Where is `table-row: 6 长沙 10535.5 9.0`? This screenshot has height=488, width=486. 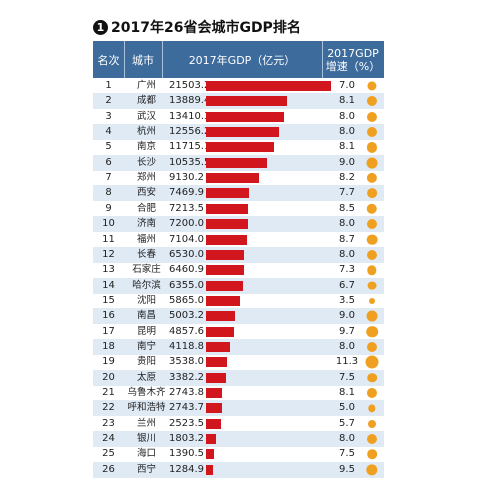
table-row: 6 长沙 10535.5 9.0 is located at coordinates (238, 162).